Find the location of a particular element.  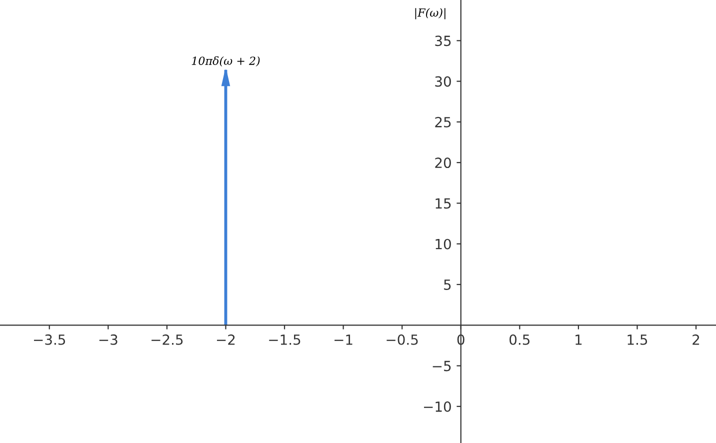

y-tick-label: 35 is located at coordinates (443, 41).